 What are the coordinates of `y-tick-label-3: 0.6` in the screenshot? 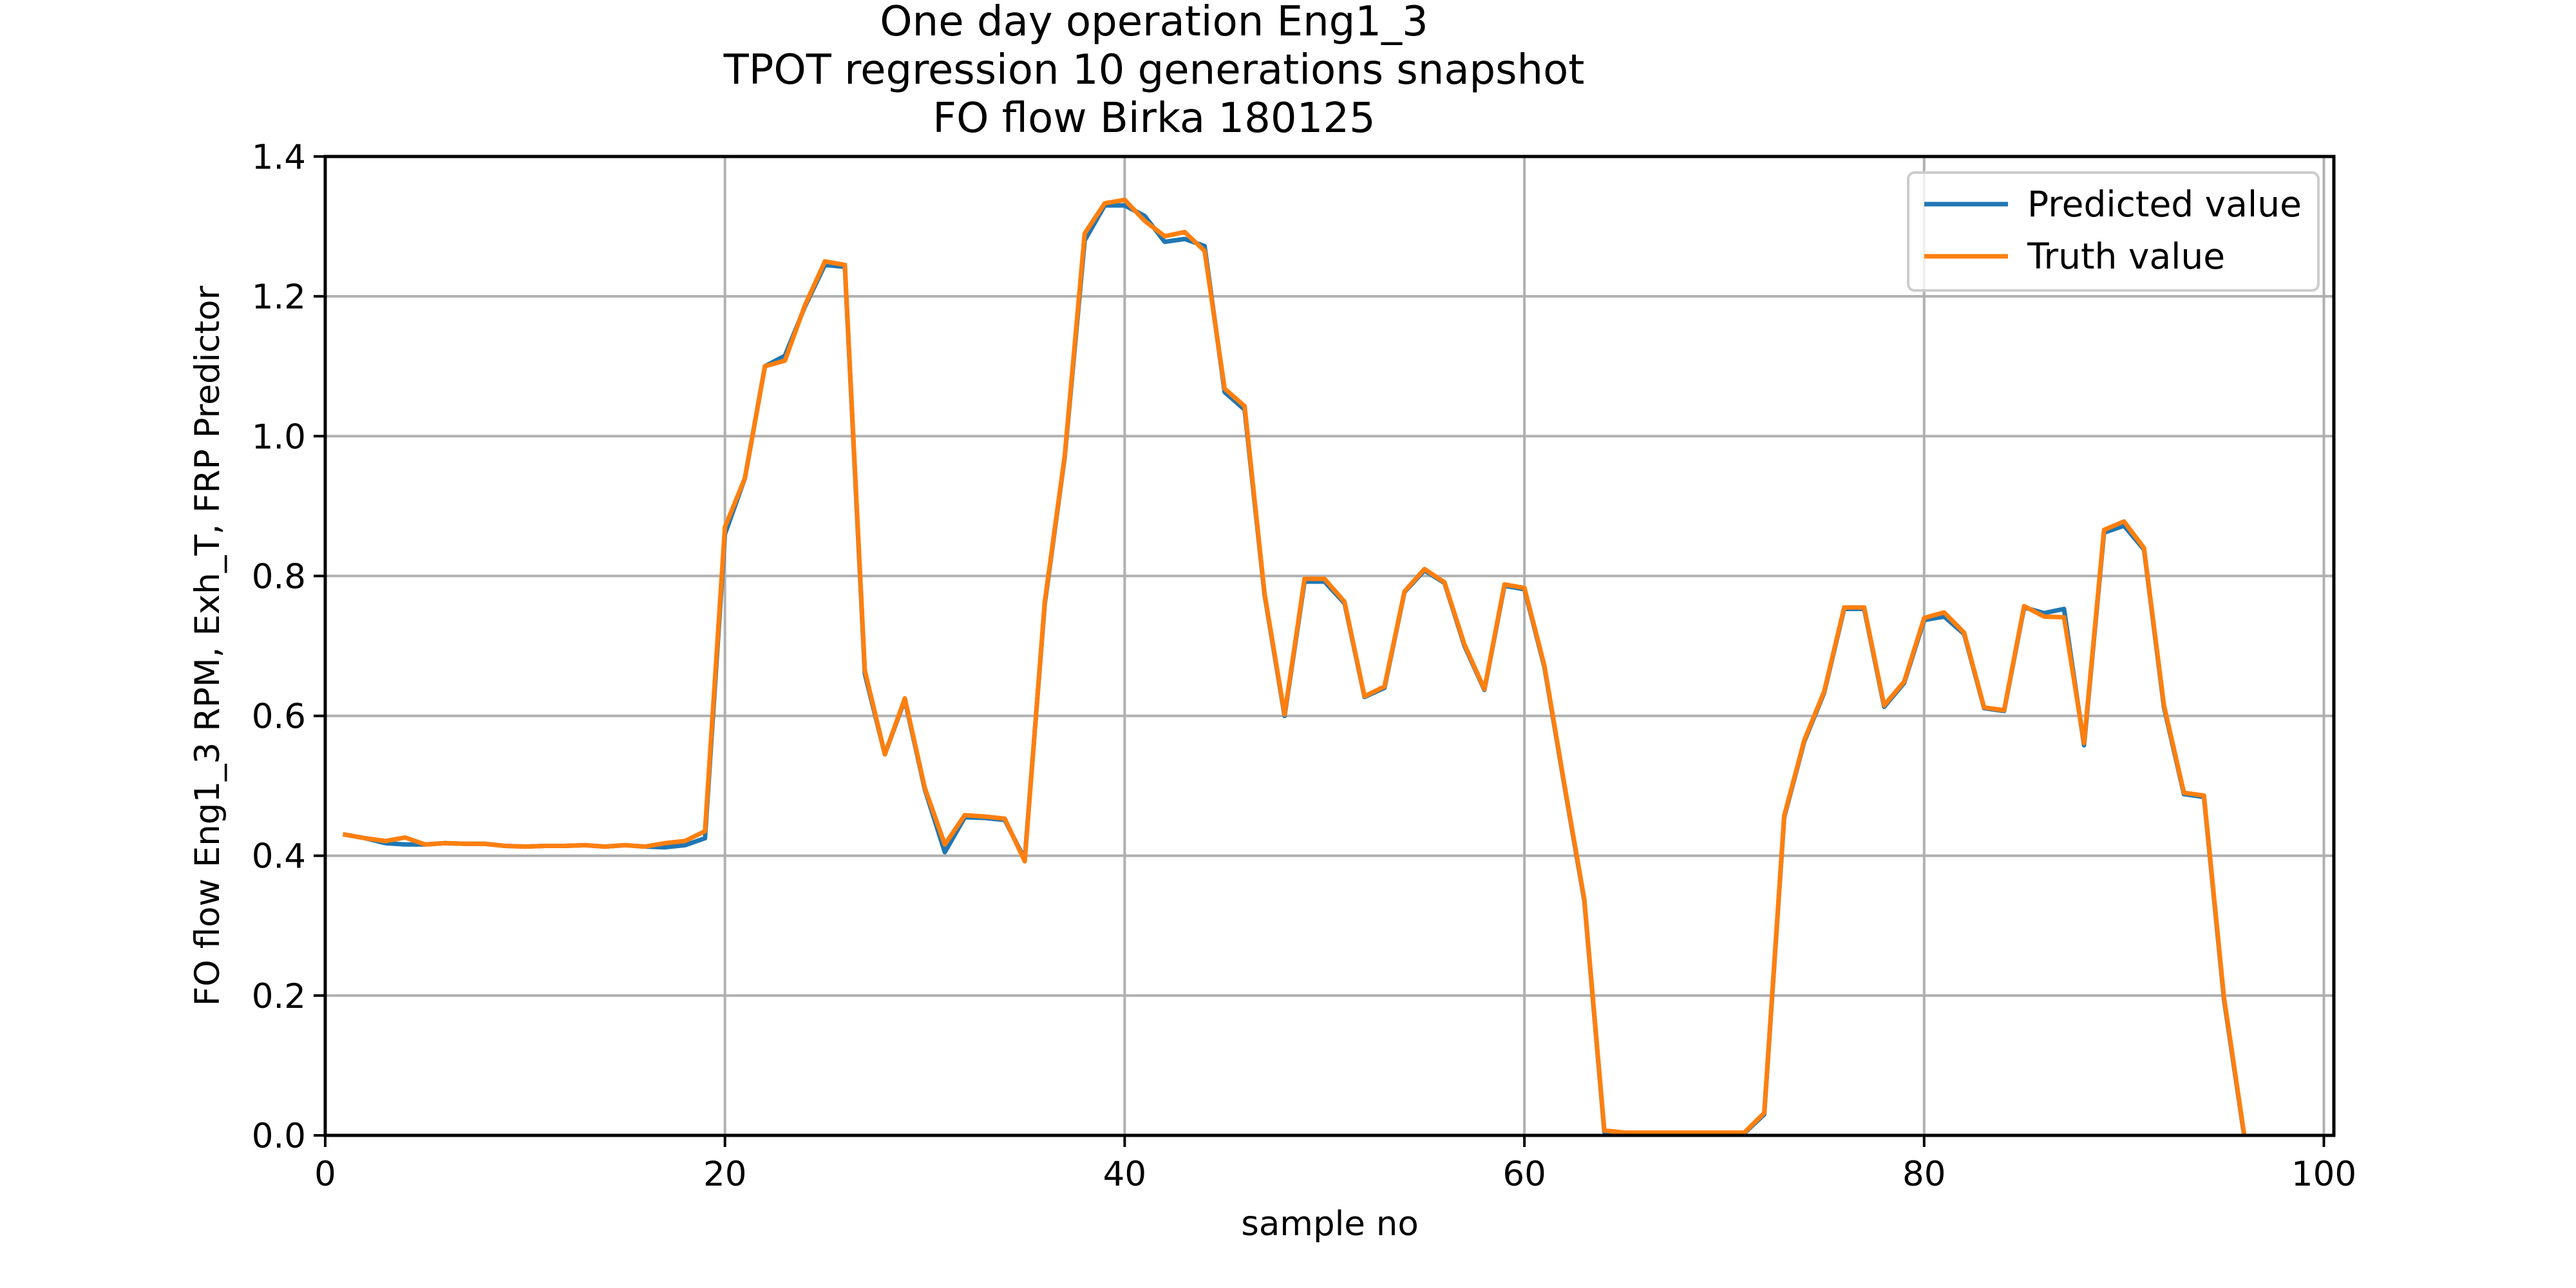 It's located at (279, 717).